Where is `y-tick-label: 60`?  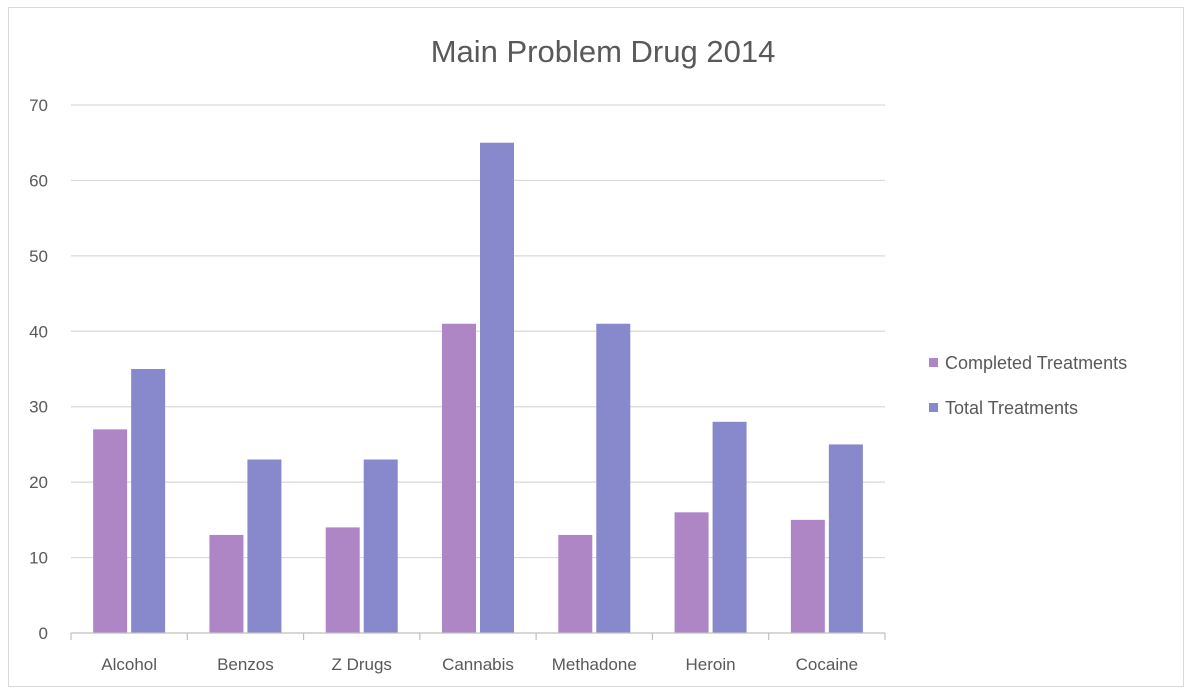 y-tick-label: 60 is located at coordinates (38, 180).